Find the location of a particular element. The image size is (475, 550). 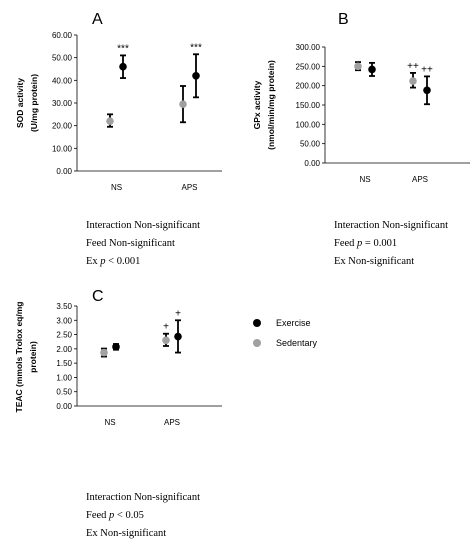

panel-c-y-tick-label: 0.50 is located at coordinates (64, 392).